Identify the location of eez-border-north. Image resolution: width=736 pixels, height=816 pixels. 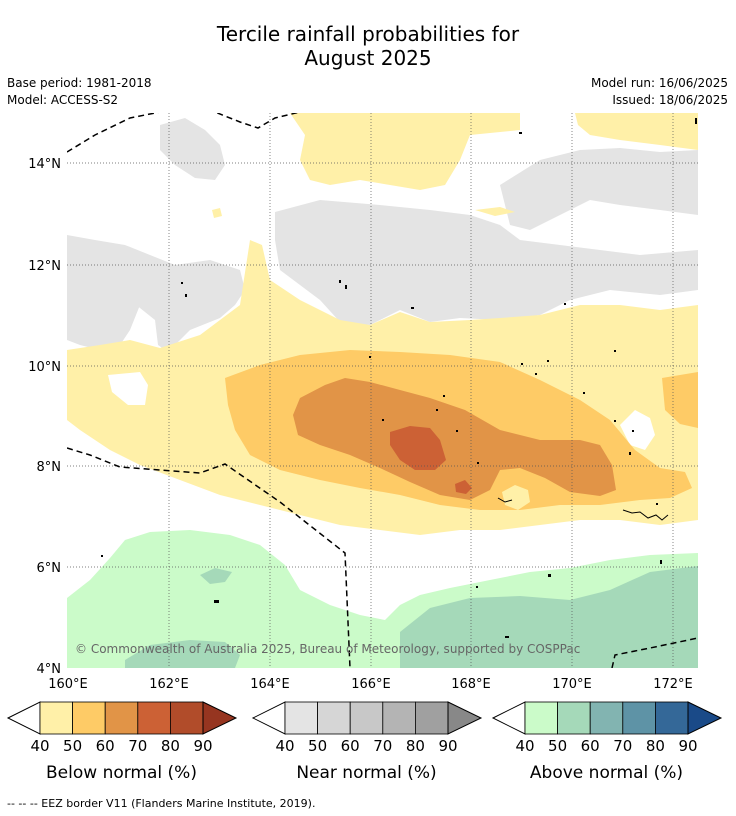
(183, 133).